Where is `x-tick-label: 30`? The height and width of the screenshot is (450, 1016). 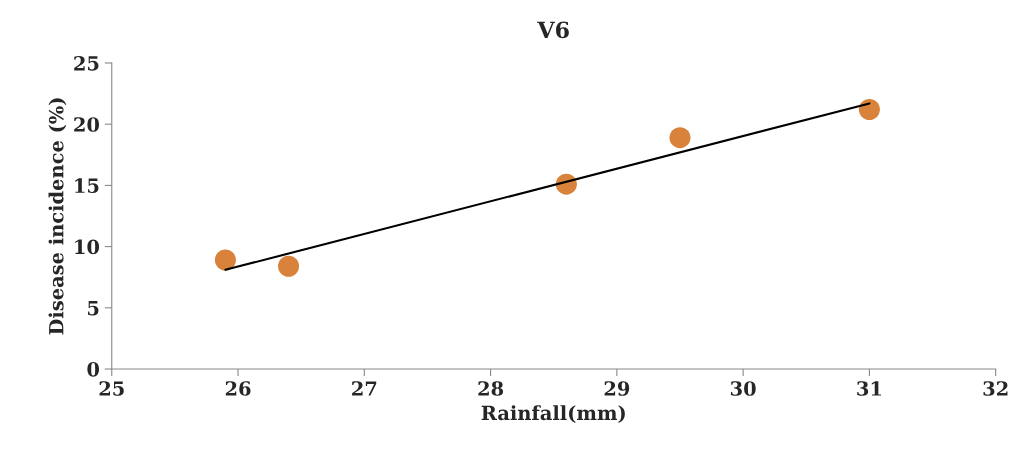 x-tick-label: 30 is located at coordinates (743, 388).